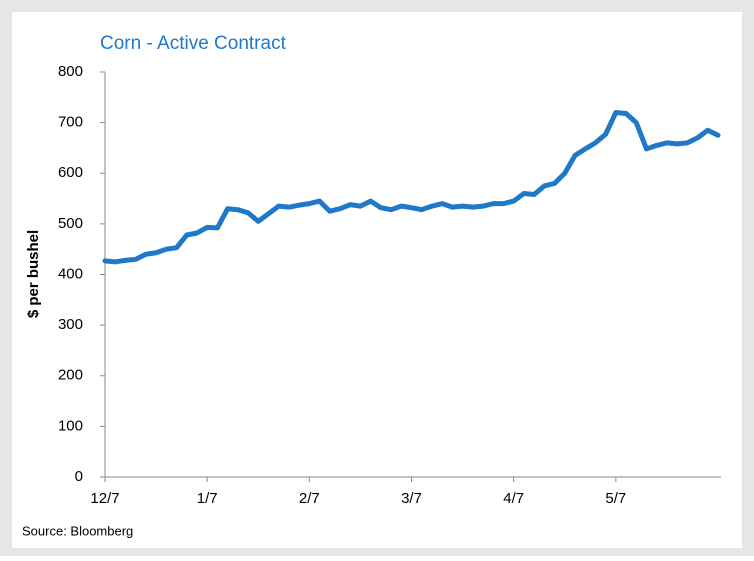 This screenshot has width=754, height=561. What do you see at coordinates (70, 425) in the screenshot?
I see `y-tick-label: 100` at bounding box center [70, 425].